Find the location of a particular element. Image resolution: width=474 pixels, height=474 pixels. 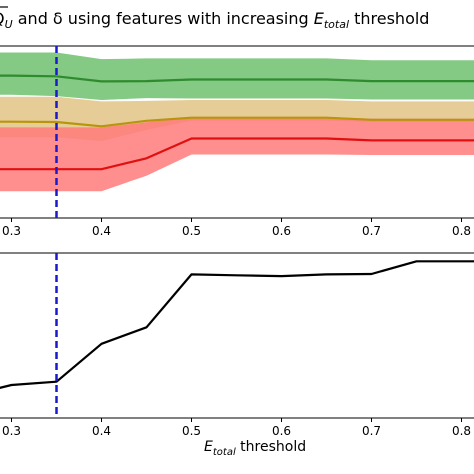

series-line-olive is located at coordinates (237, 122).